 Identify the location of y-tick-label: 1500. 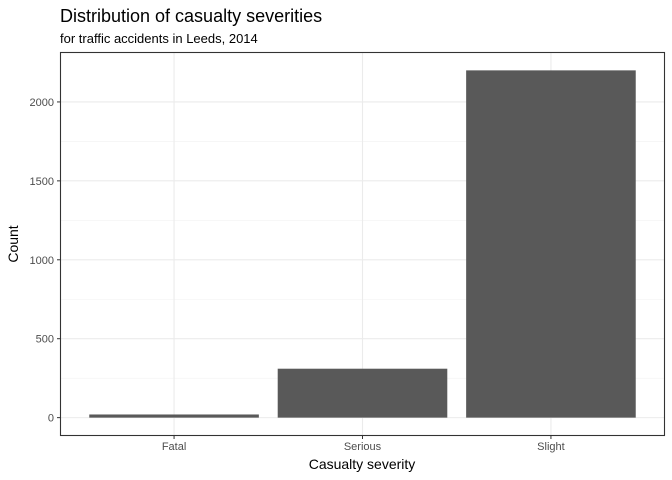
(42, 182).